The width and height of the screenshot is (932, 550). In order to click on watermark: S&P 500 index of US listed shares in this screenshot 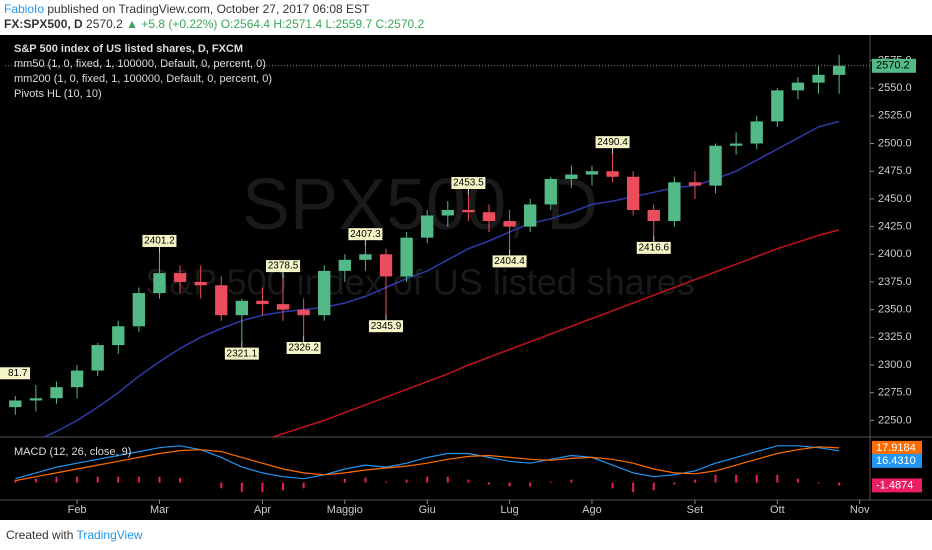, I will do `click(420, 282)`.